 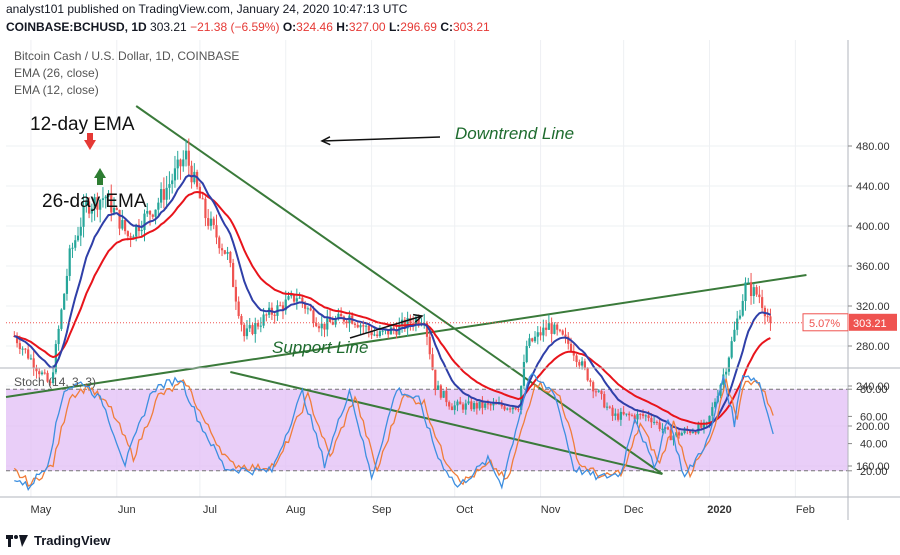 I want to click on price-tick-label: 240.00, so click(x=873, y=387).